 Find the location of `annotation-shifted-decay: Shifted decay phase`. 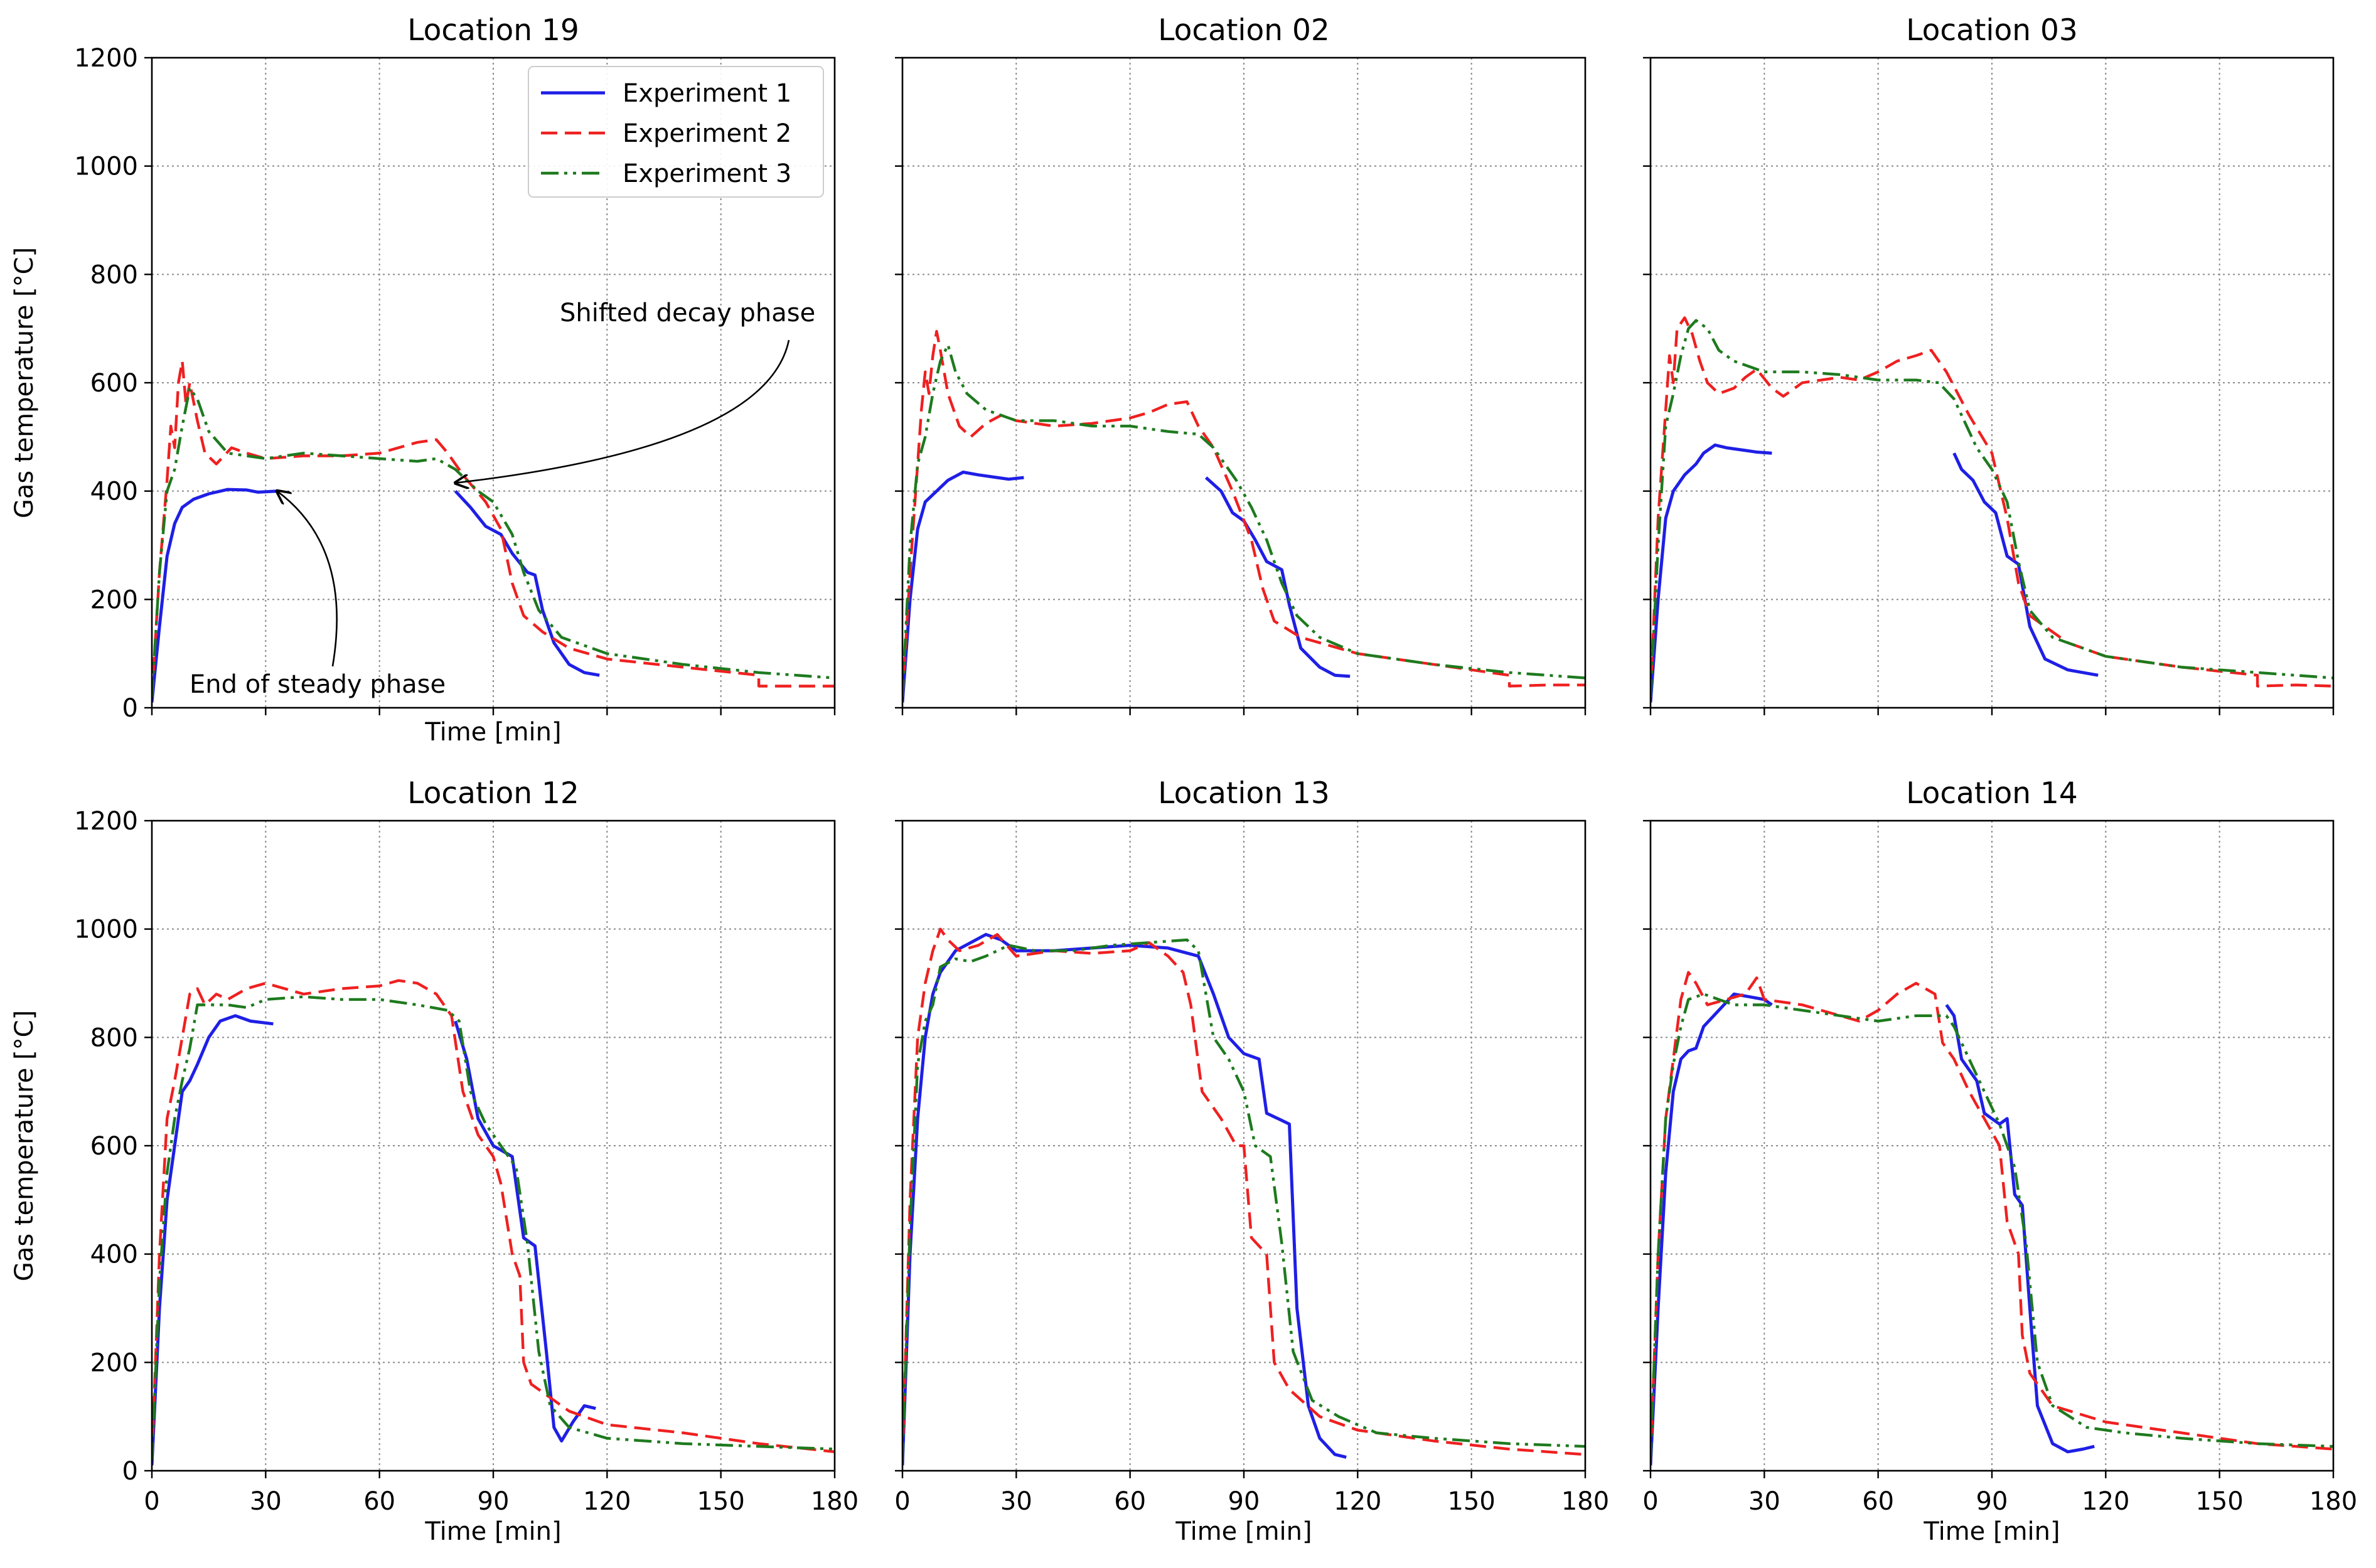

annotation-shifted-decay: Shifted decay phase is located at coordinates (687, 313).